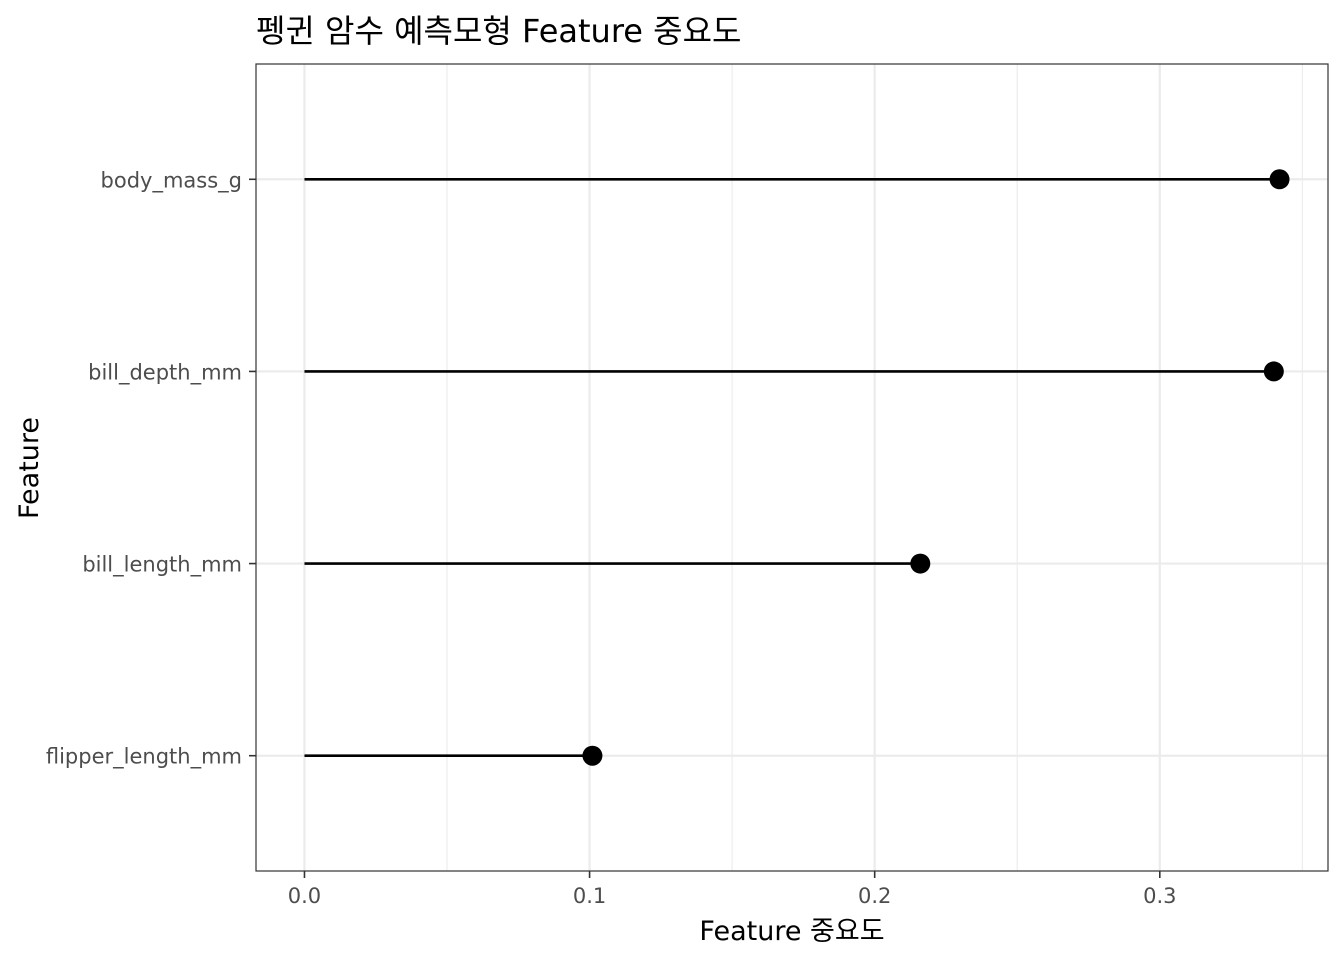  What do you see at coordinates (589, 896) in the screenshot?
I see `x-tick-label: 0.1` at bounding box center [589, 896].